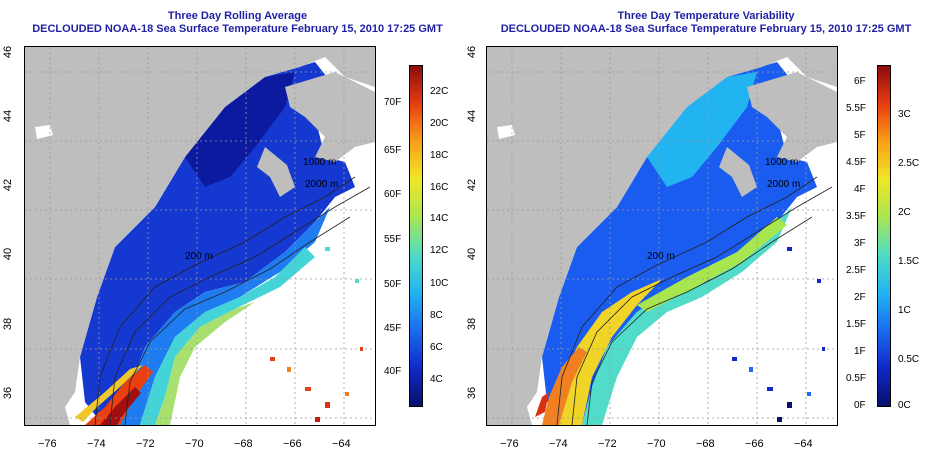 This screenshot has width=950, height=475. What do you see at coordinates (472, 52) in the screenshot?
I see `lat-label: 46` at bounding box center [472, 52].